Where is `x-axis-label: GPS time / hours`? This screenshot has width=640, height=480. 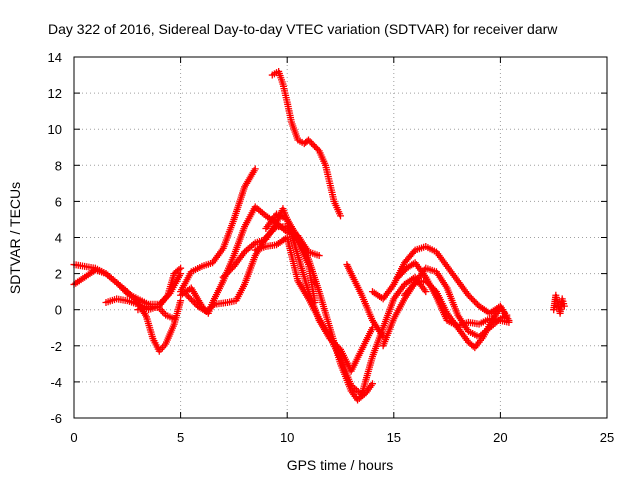 x-axis-label: GPS time / hours is located at coordinates (340, 465).